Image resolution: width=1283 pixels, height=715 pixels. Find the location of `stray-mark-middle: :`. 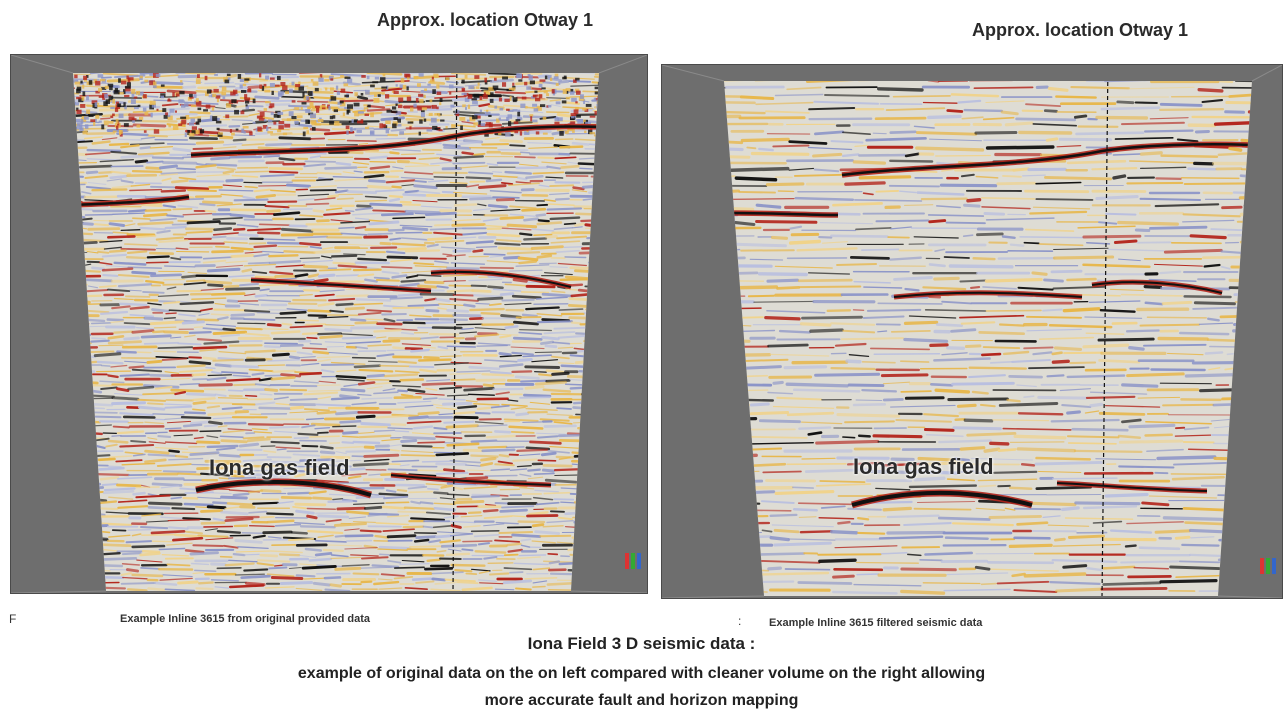

stray-mark-middle: : is located at coordinates (740, 621).